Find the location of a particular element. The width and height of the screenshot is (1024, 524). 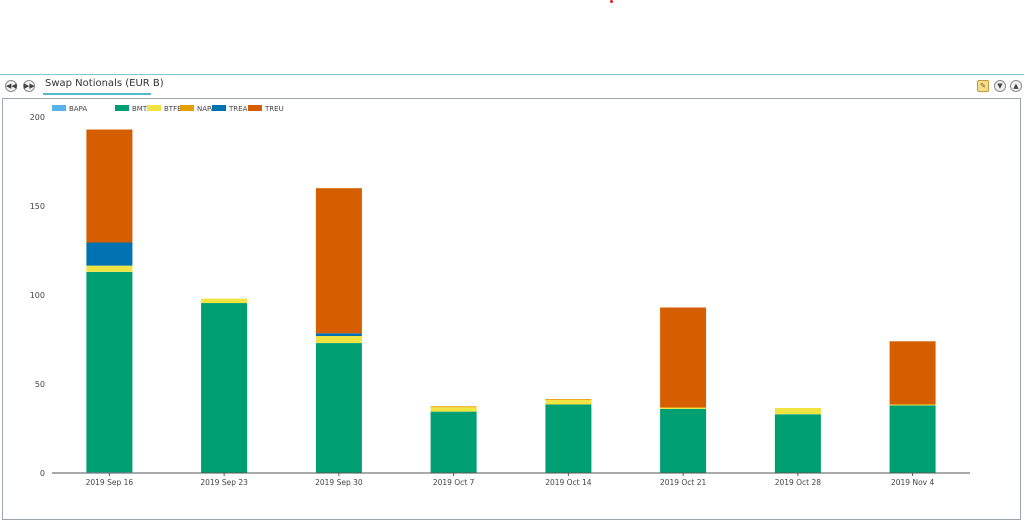

x-tick-label: 2019 Sep 30 is located at coordinates (339, 482).